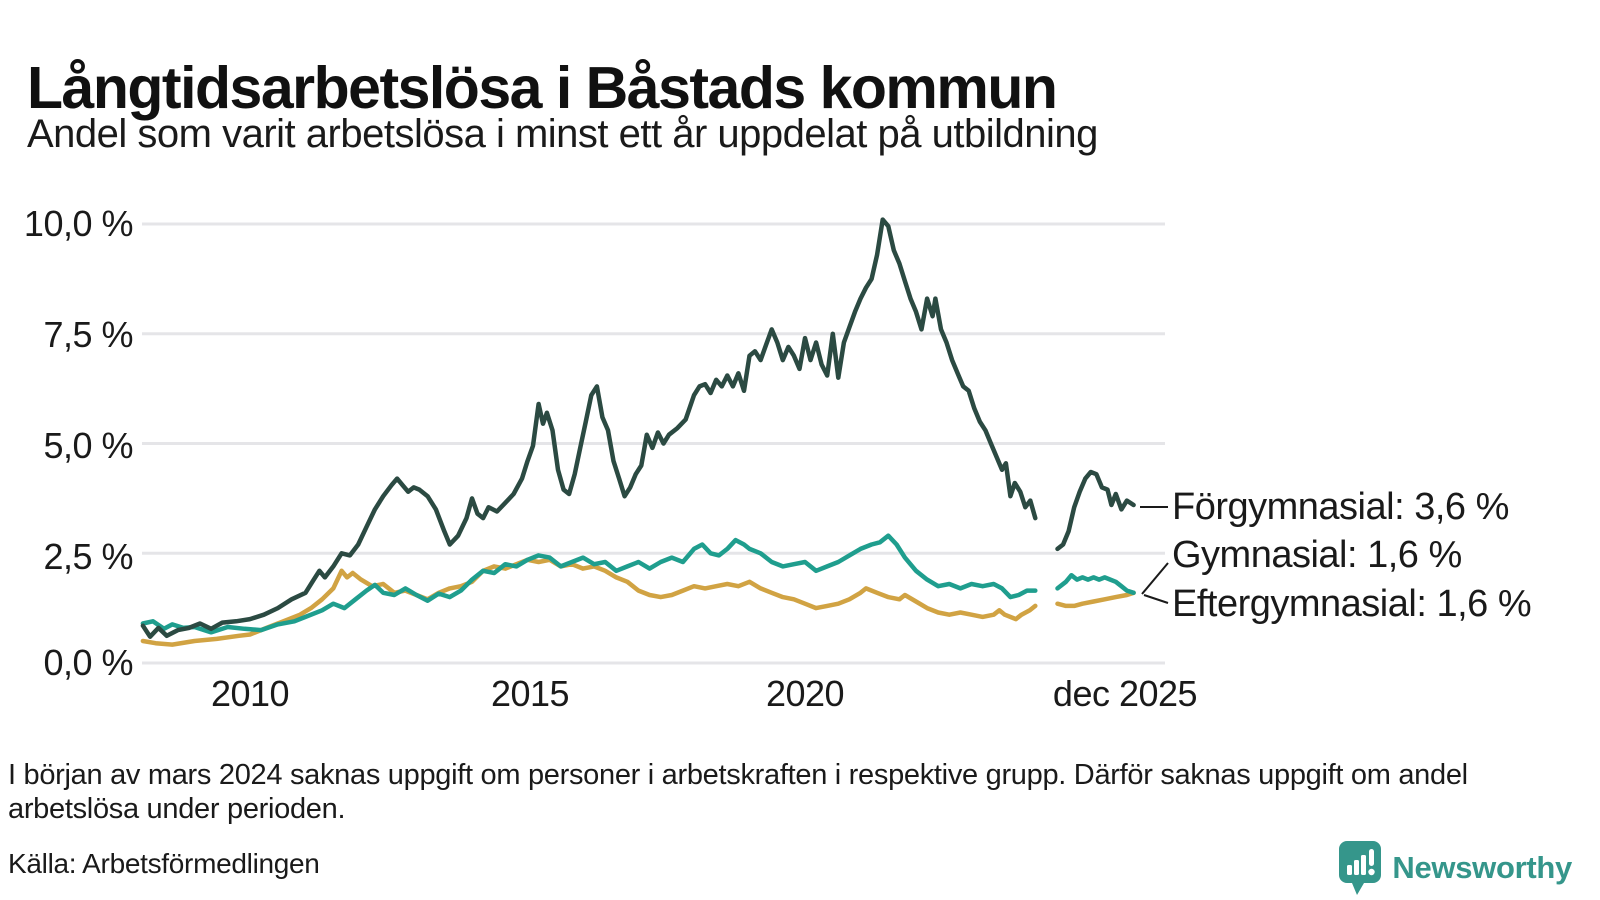 This screenshot has width=1600, height=900. I want to click on y-tick-7-5: 7,5 %, so click(88, 334).